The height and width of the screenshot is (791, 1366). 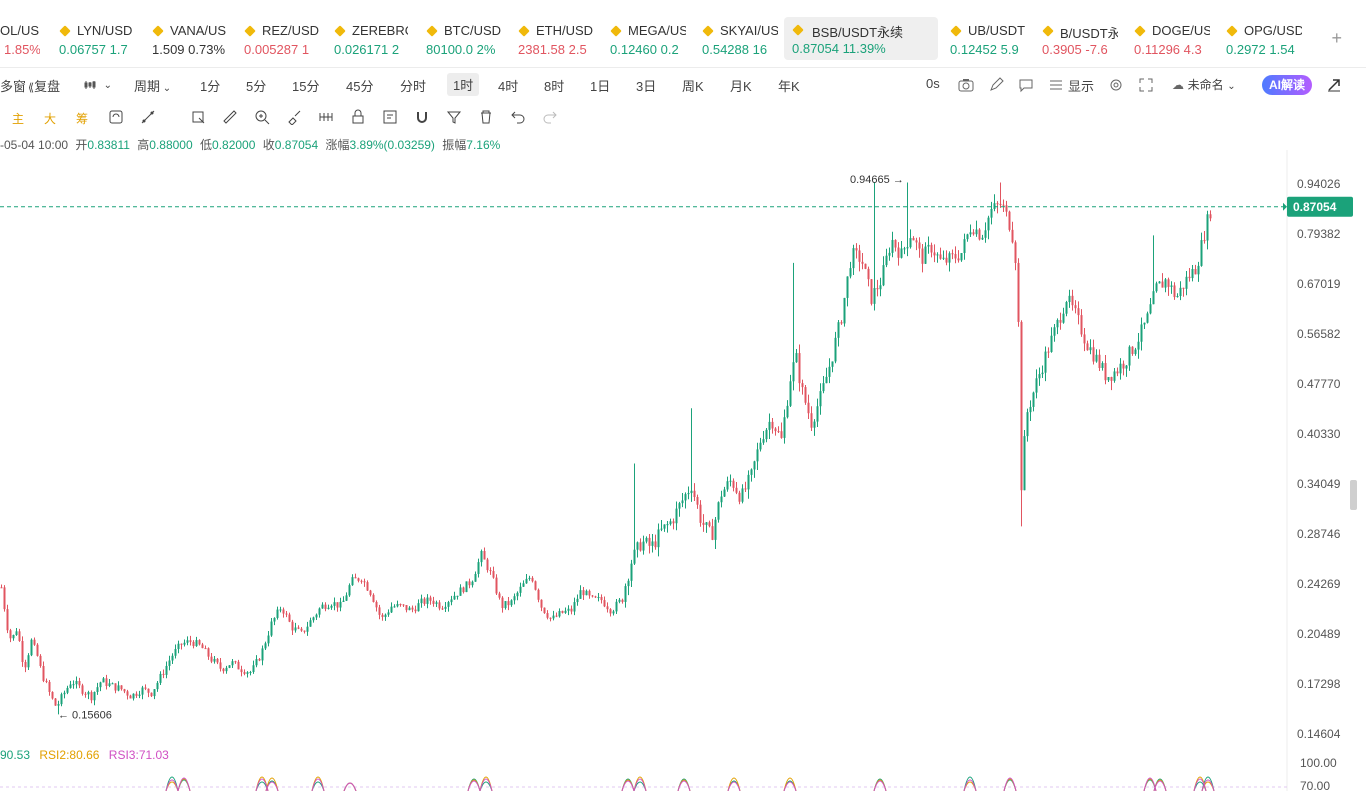 What do you see at coordinates (187, 39) in the screenshot?
I see `ticker-tab: VANA/US 1.509 0.73%` at bounding box center [187, 39].